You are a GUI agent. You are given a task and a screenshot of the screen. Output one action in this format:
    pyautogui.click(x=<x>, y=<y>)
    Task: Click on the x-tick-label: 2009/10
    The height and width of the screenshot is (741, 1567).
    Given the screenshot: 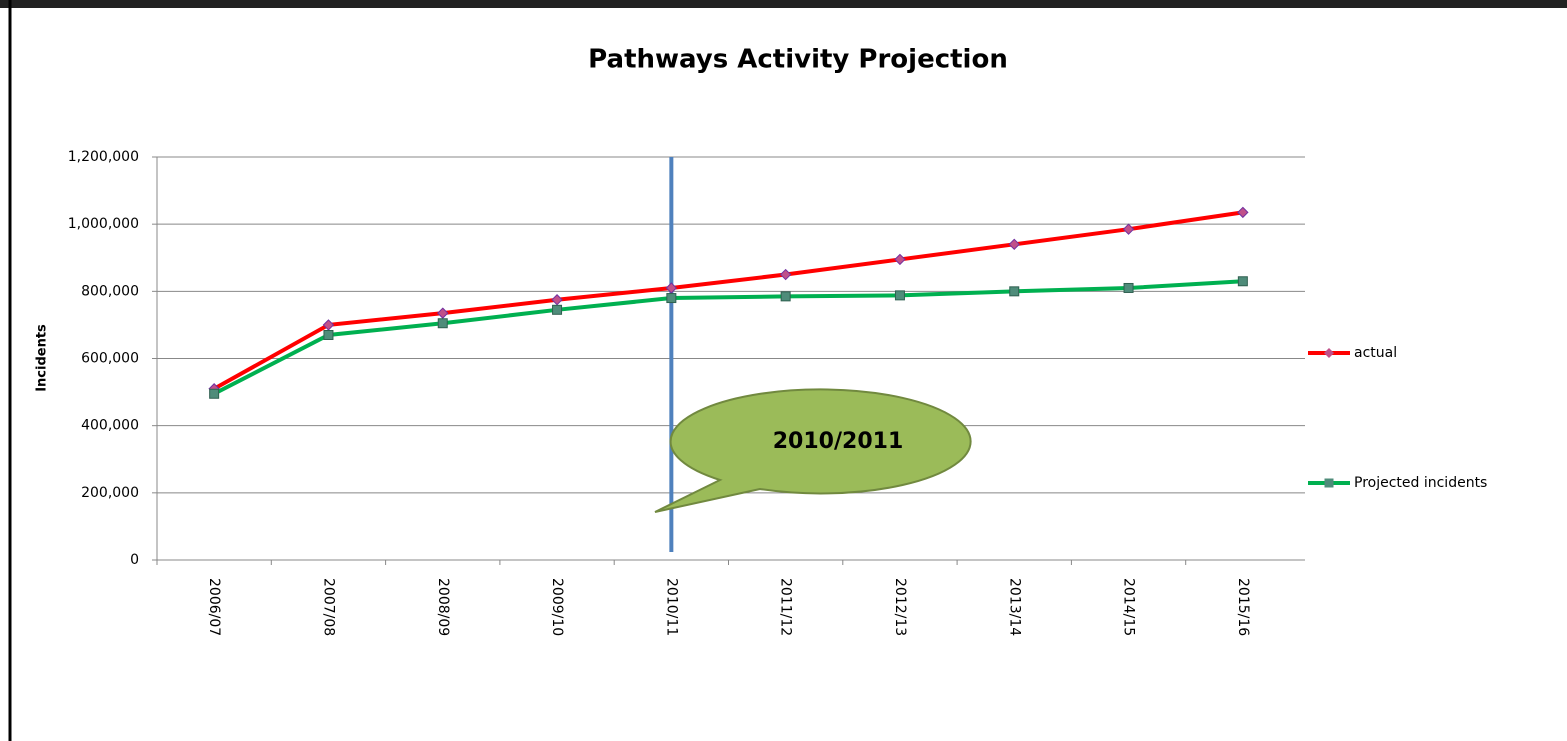 What is the action you would take?
    pyautogui.click(x=557, y=607)
    